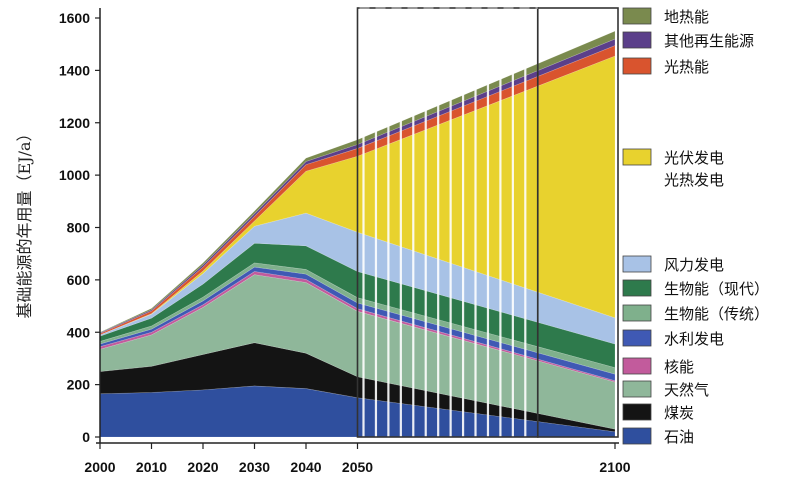  What do you see at coordinates (74, 123) in the screenshot?
I see `y-tick-label: 1200` at bounding box center [74, 123].